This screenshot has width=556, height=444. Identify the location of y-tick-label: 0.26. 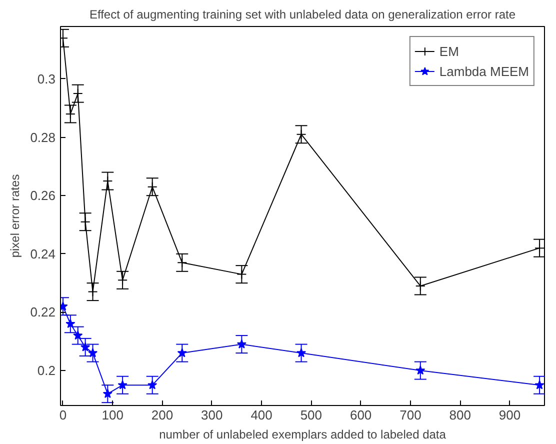
(43, 196).